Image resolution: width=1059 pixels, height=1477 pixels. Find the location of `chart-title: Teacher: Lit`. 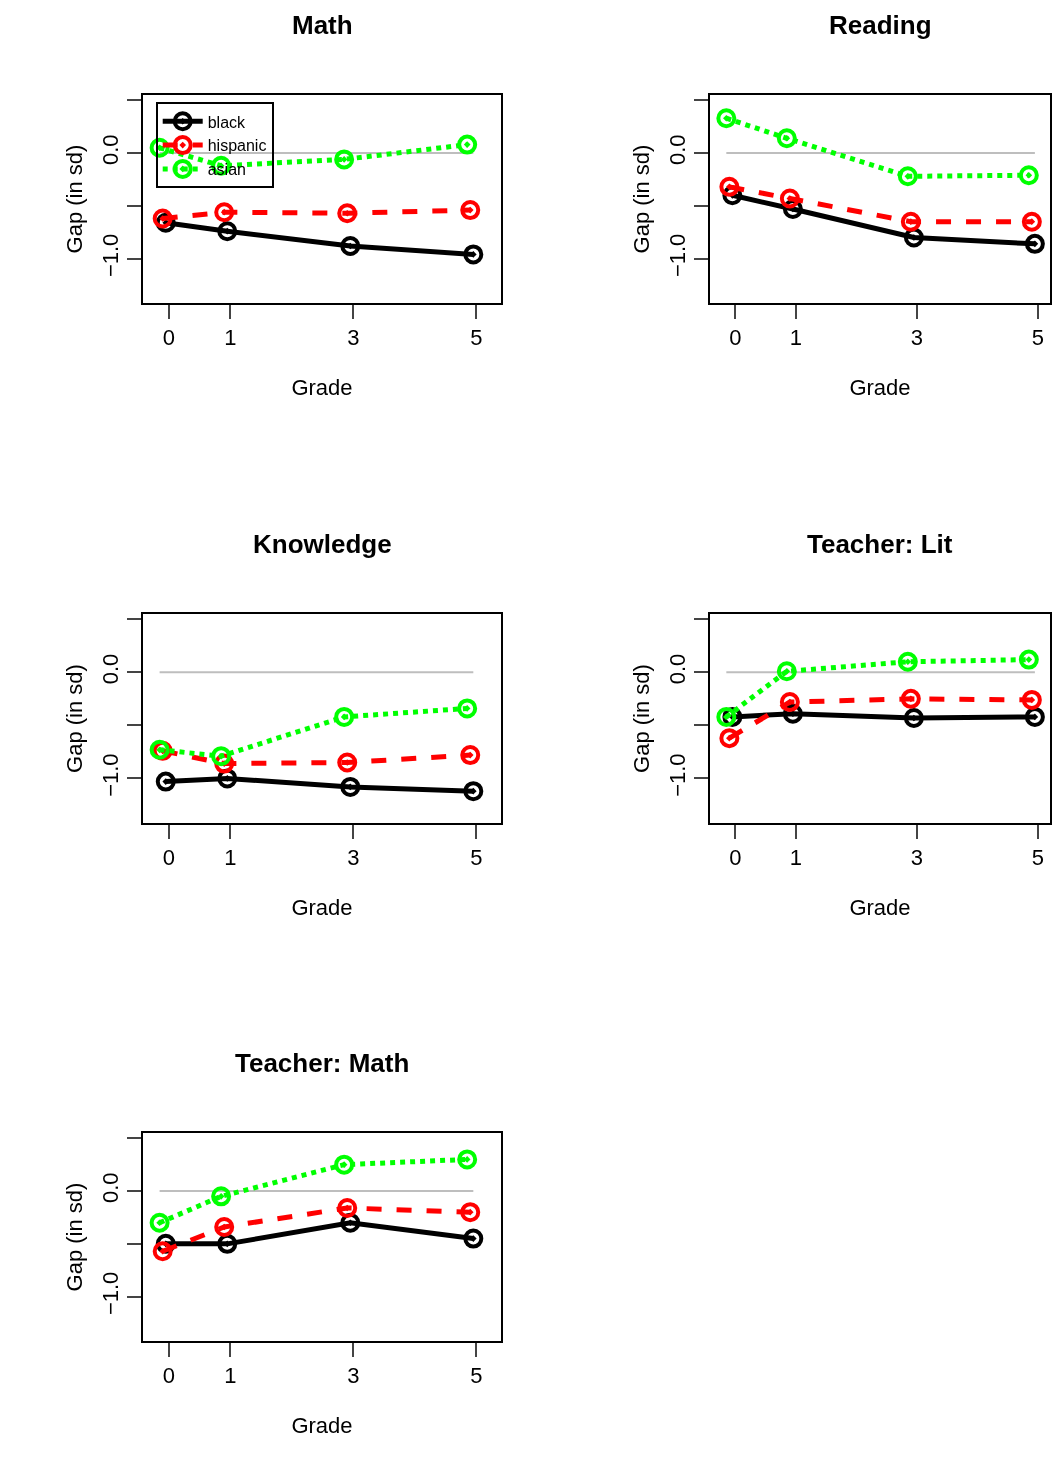

chart-title: Teacher: Lit is located at coordinates (880, 544).